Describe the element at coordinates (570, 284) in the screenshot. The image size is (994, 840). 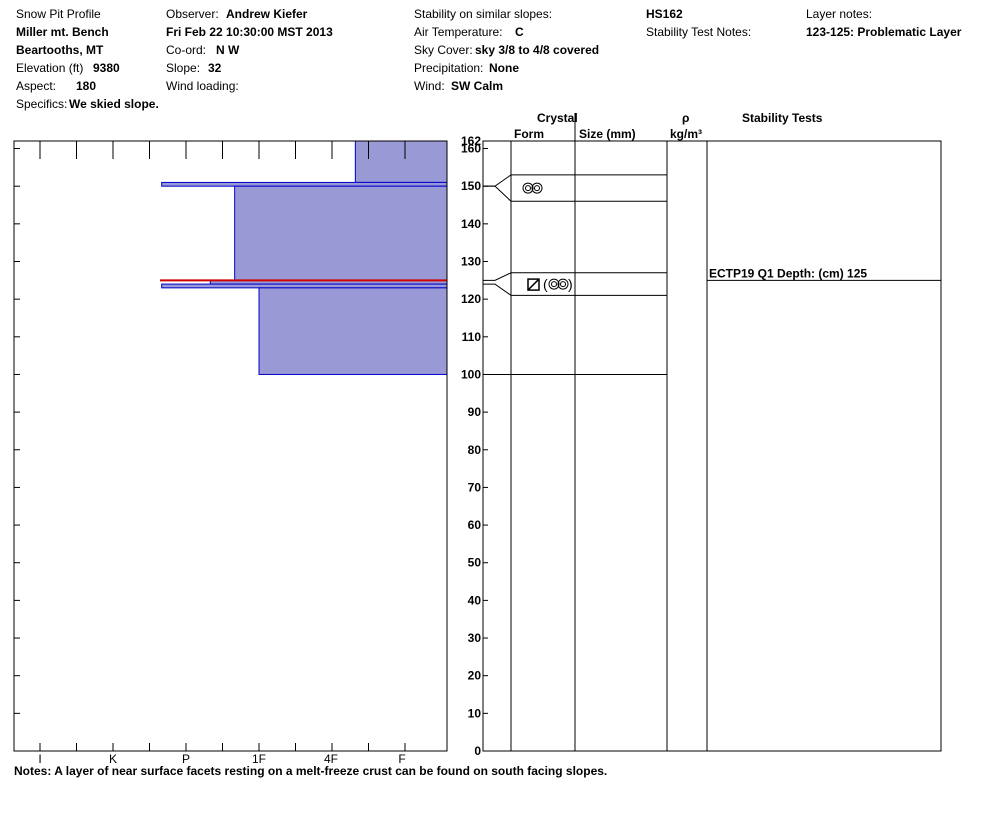
I see `paren-close: )` at that location.